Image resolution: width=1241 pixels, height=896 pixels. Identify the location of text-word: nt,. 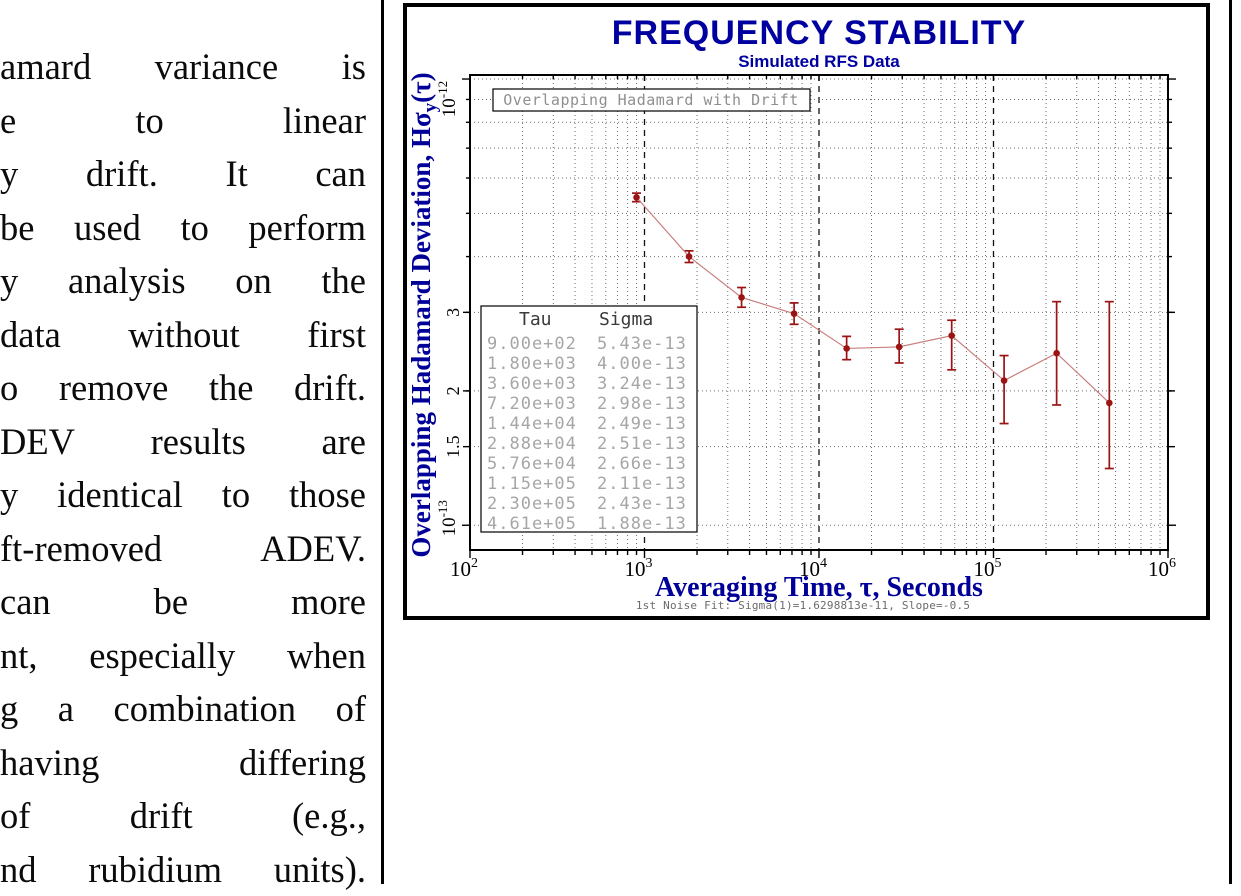
(19, 656).